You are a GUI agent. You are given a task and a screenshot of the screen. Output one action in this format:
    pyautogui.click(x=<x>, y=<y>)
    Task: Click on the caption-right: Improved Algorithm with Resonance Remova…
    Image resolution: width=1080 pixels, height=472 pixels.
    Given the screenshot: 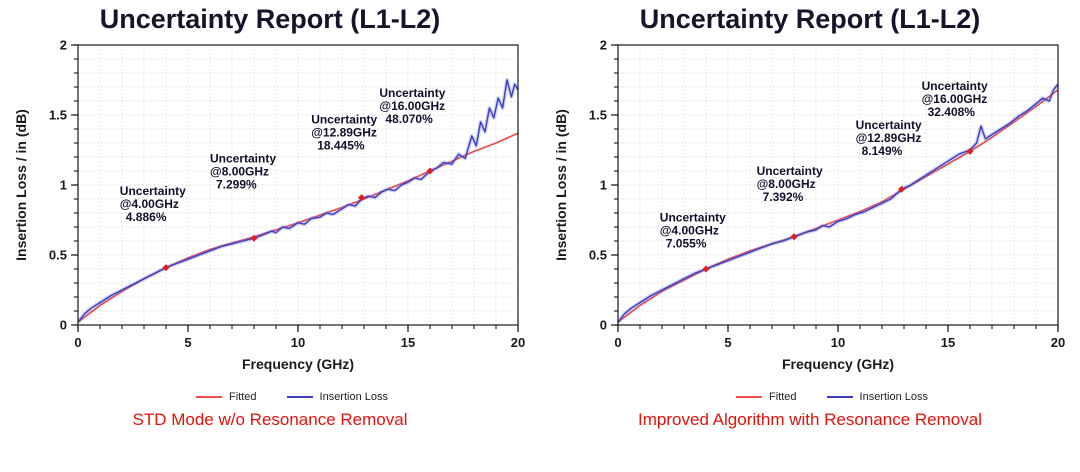 What is the action you would take?
    pyautogui.click(x=810, y=419)
    